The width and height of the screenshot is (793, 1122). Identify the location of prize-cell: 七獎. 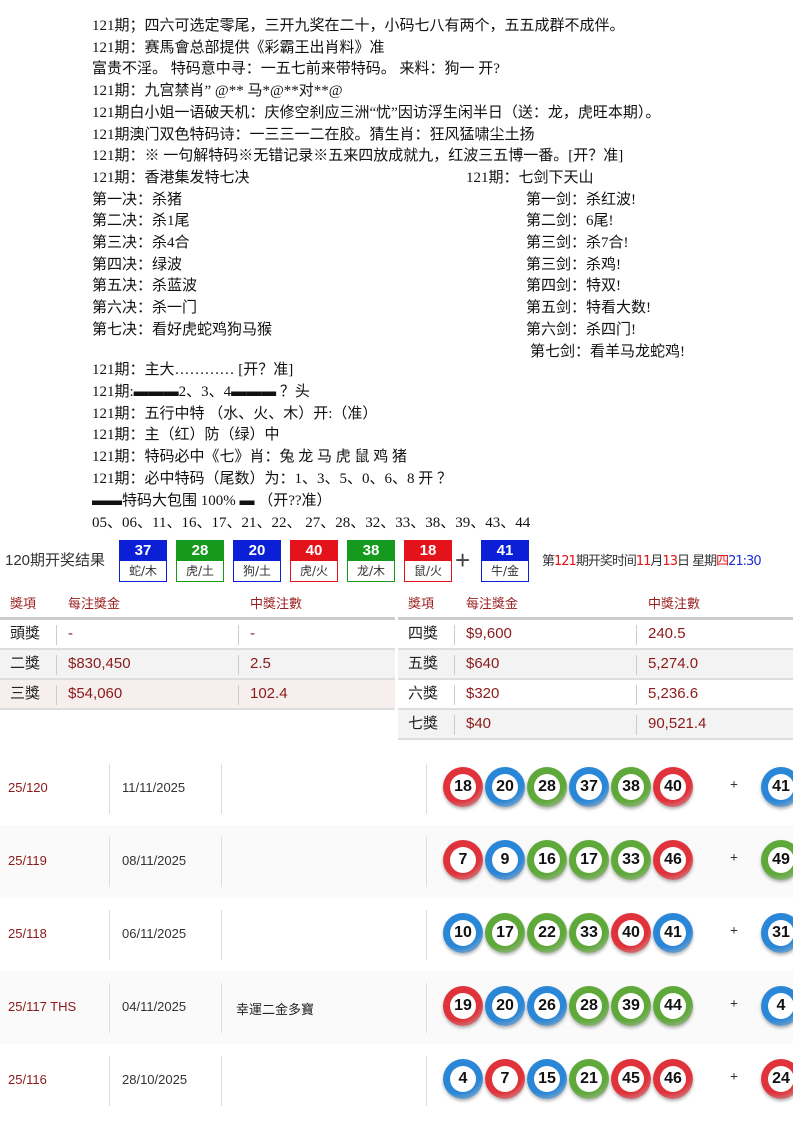
(423, 723).